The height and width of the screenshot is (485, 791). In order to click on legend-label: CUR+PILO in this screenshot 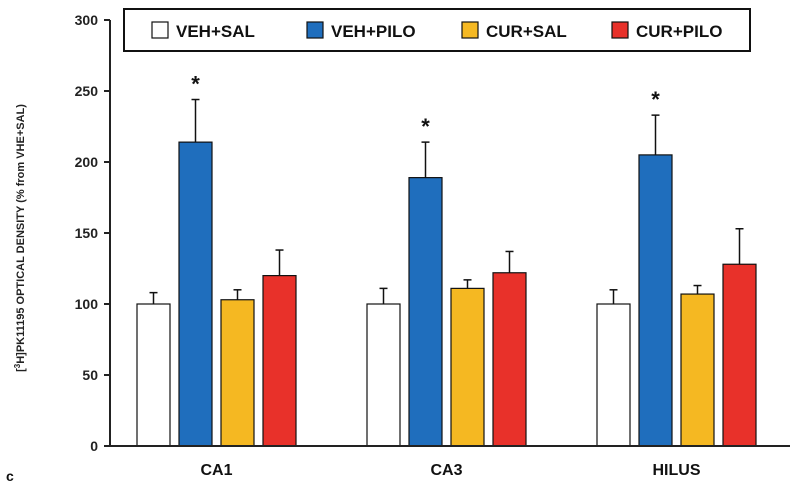, I will do `click(679, 31)`.